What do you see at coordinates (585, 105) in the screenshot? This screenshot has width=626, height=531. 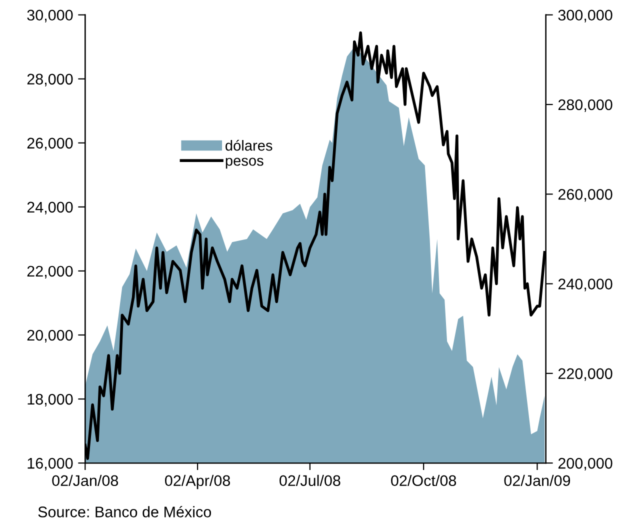 I see `y2-tick-label: 280,000` at bounding box center [585, 105].